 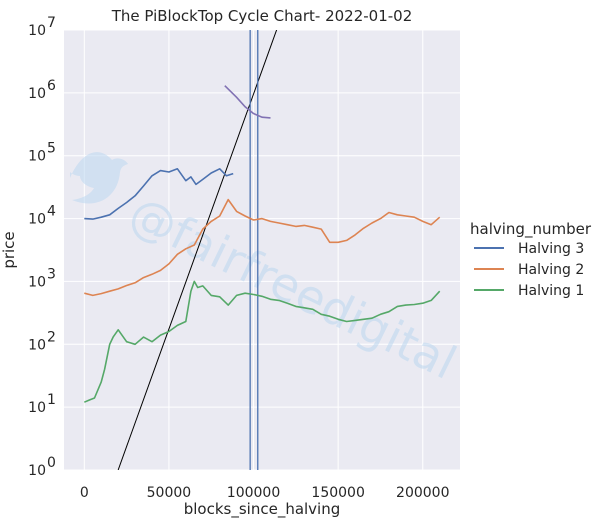 What do you see at coordinates (253, 493) in the screenshot?
I see `x-tick-label: 100000` at bounding box center [253, 493].